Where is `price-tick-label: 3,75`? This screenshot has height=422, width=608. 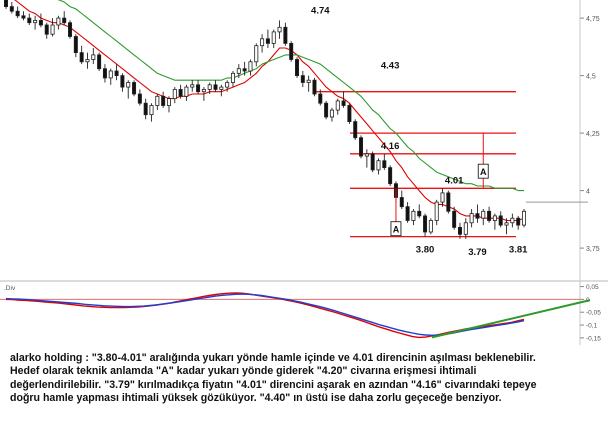 price-tick-label: 3,75 is located at coordinates (593, 249).